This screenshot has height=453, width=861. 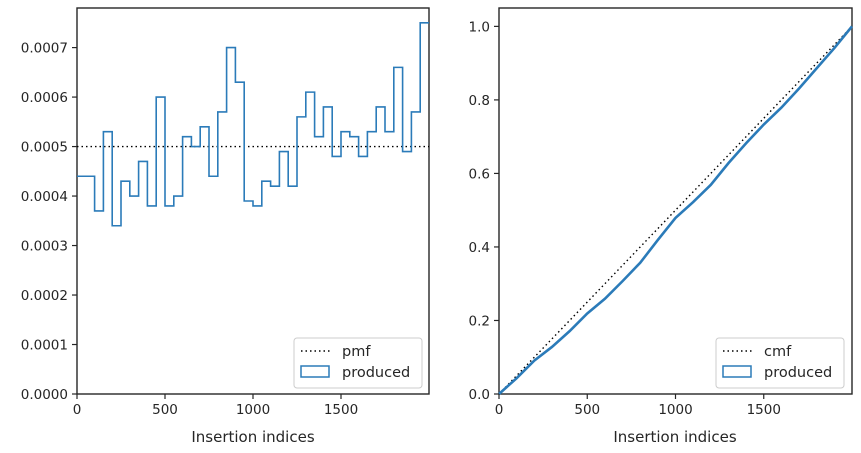 What do you see at coordinates (479, 395) in the screenshot?
I see `y-tick-label: 0.0` at bounding box center [479, 395].